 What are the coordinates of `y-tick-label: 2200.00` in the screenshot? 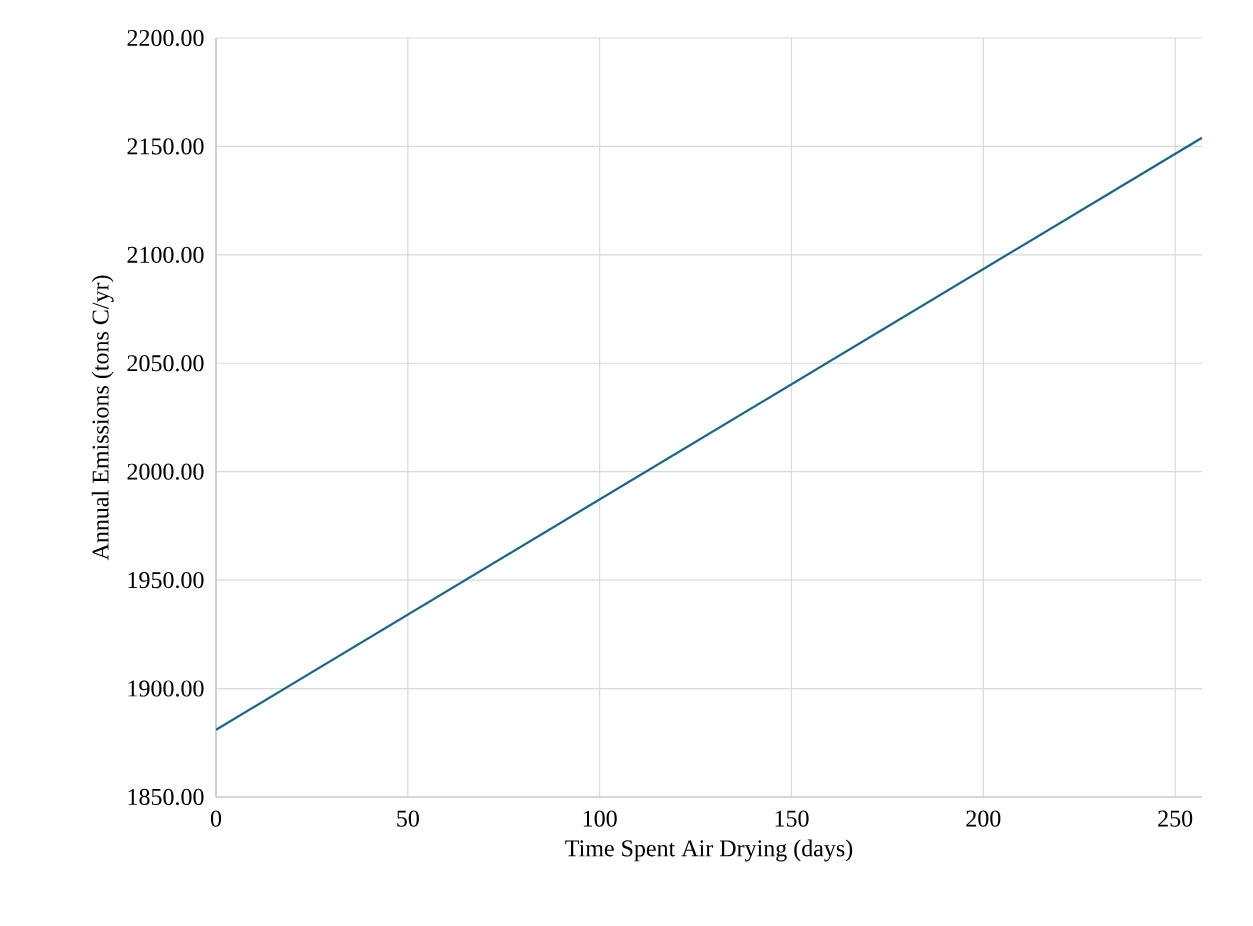 It's located at (165, 38).